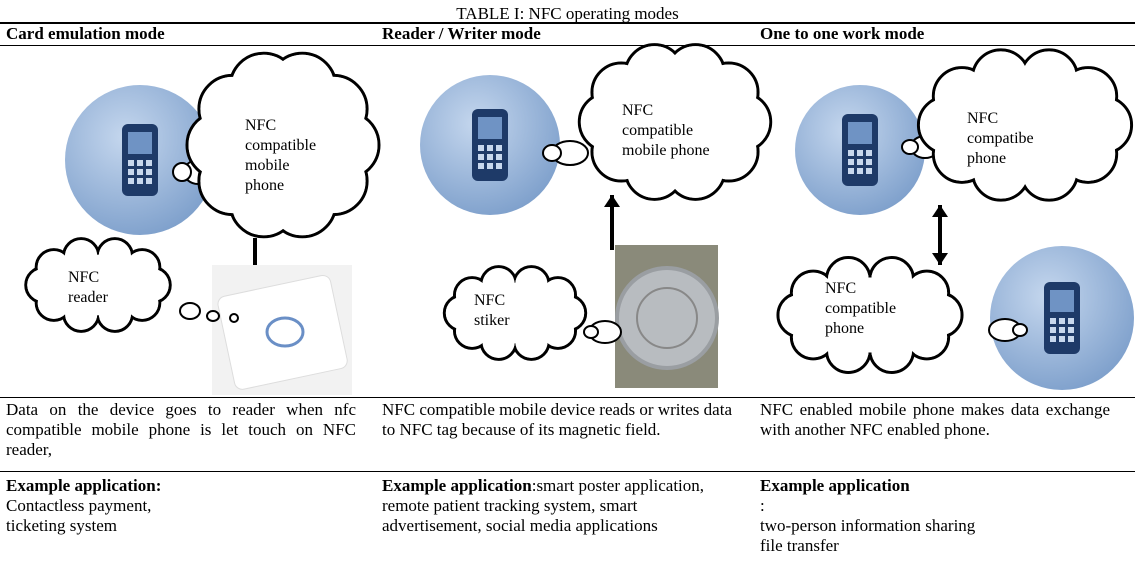 This screenshot has height=588, width=1135. What do you see at coordinates (61, 525) in the screenshot?
I see `example-text: ticketing system` at bounding box center [61, 525].